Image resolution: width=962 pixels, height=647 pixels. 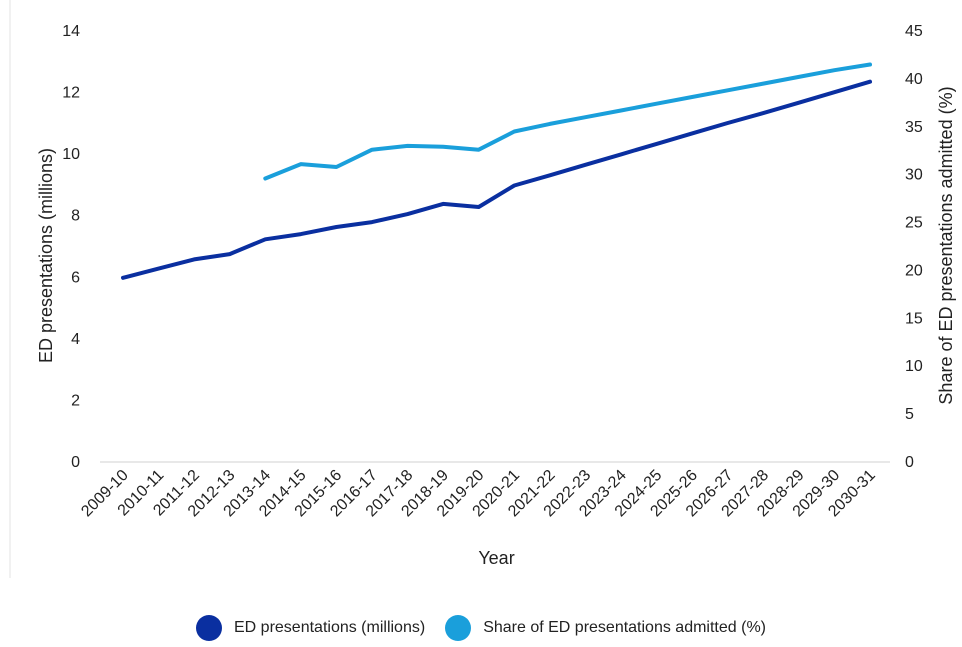 I want to click on left-y-axis: 0 2 4 6 8 10 12 14, so click(x=44, y=289).